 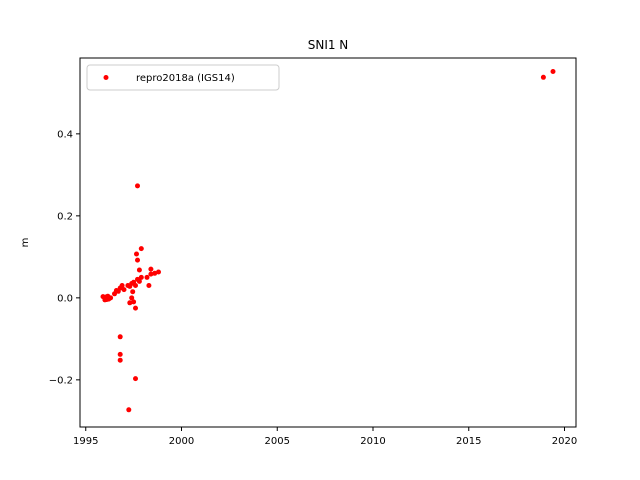 What do you see at coordinates (61, 380) in the screenshot?
I see `y-tick-label: −0.2` at bounding box center [61, 380].